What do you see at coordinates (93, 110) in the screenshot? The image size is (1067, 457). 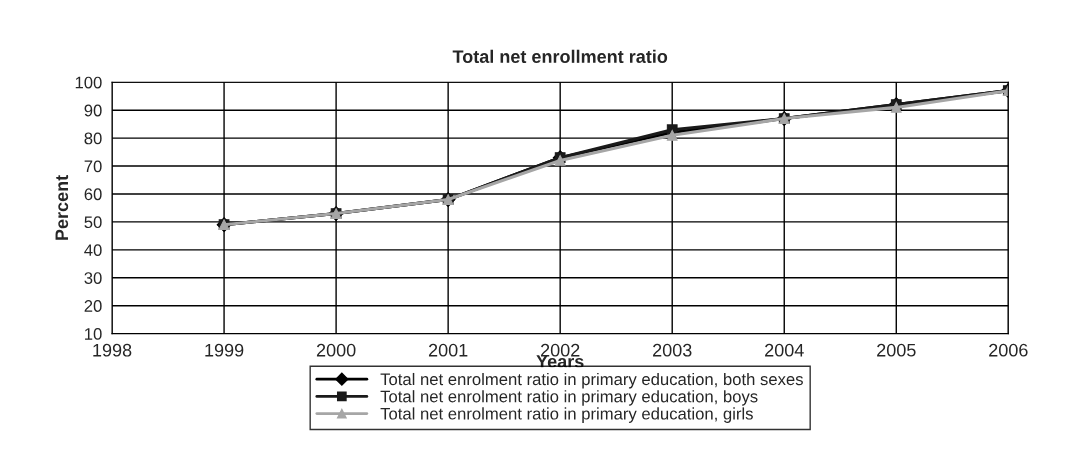 I see `y-tick-label: 90` at bounding box center [93, 110].